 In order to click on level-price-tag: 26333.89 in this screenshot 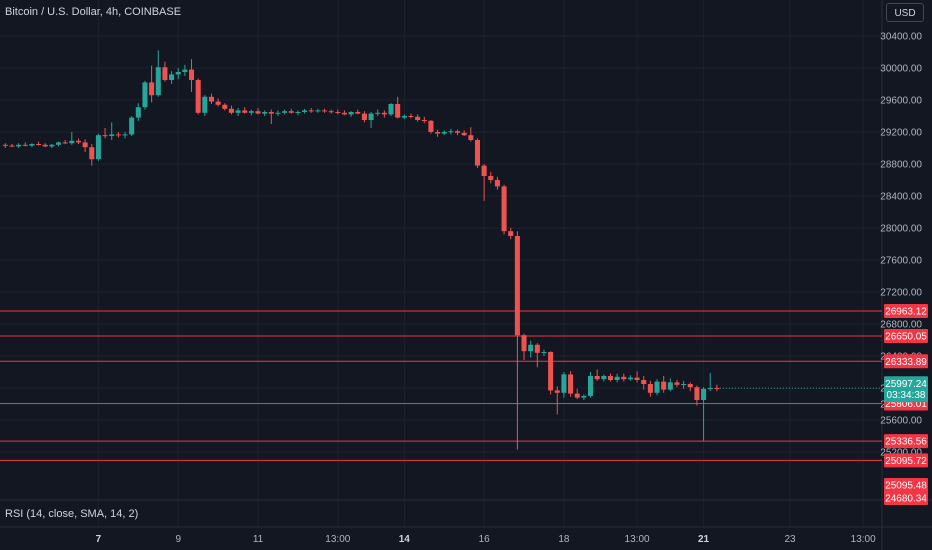, I will do `click(906, 361)`.